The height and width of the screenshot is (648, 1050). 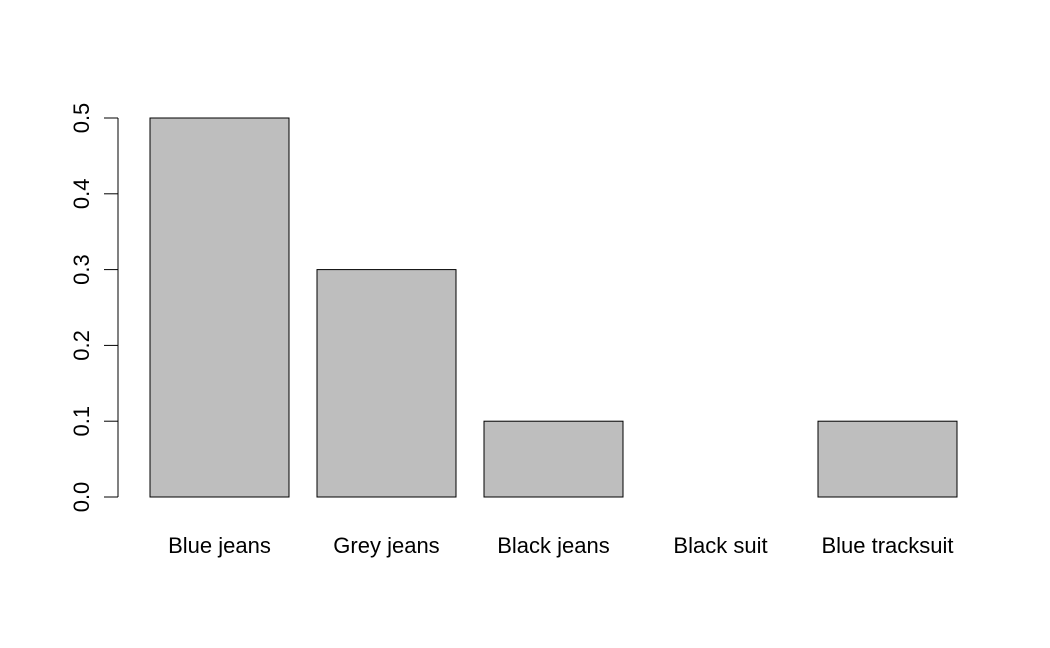 I want to click on y-tick-label: 0.0, so click(x=81, y=497).